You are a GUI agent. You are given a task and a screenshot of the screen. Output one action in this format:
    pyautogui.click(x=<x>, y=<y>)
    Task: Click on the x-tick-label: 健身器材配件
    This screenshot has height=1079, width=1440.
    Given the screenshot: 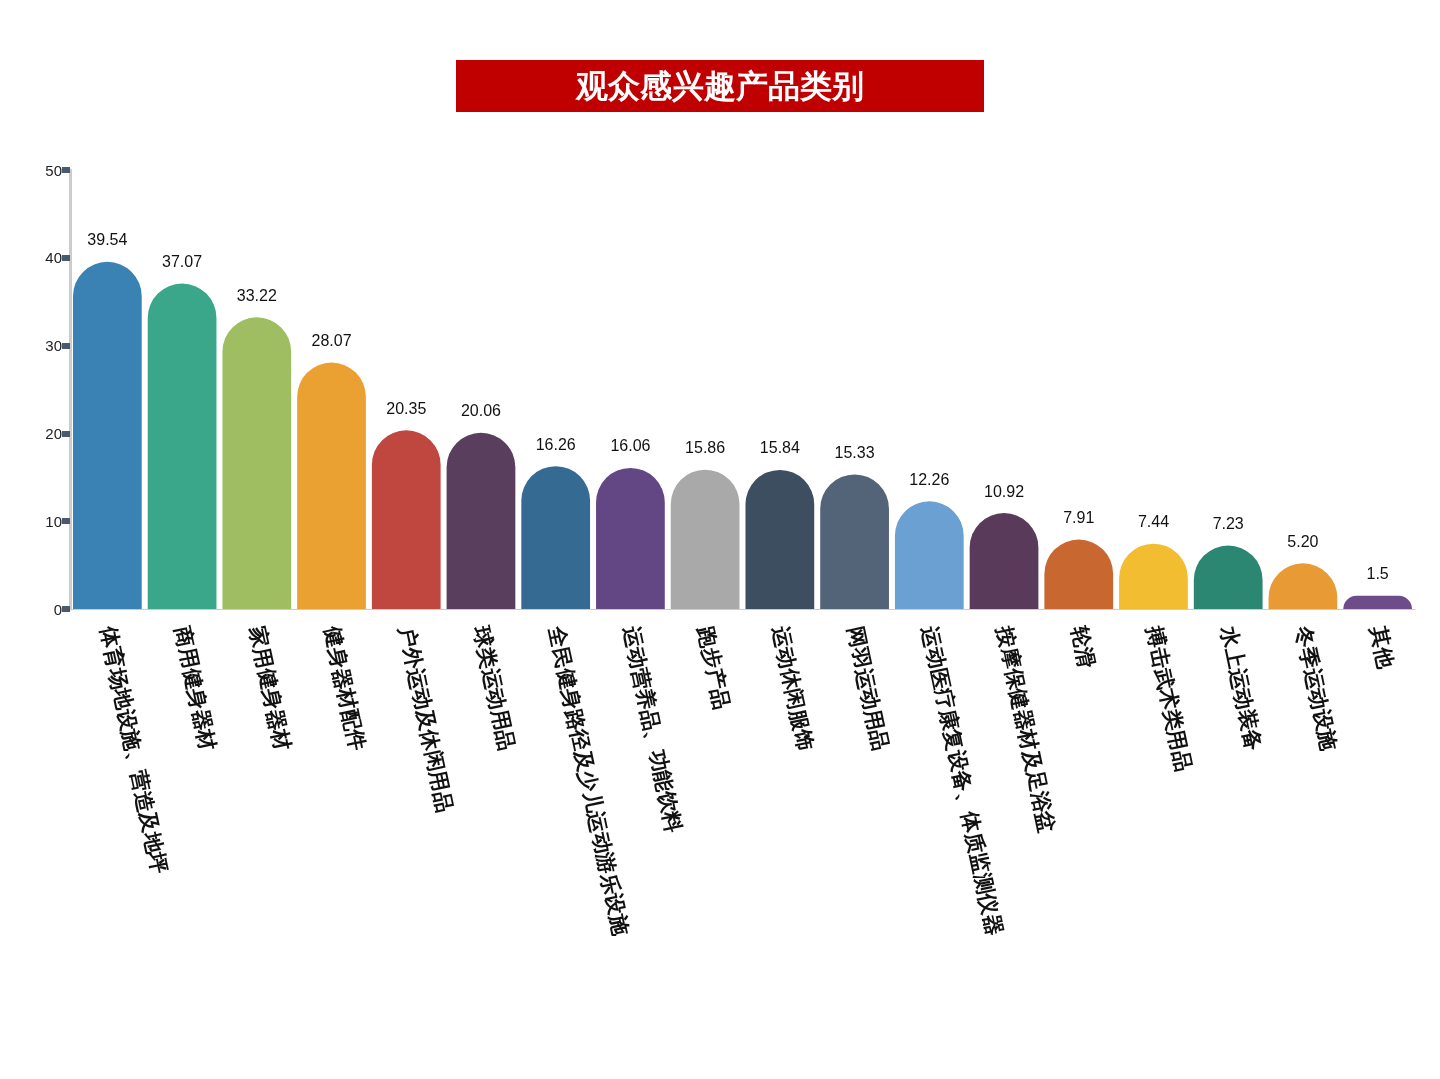 What is the action you would take?
    pyautogui.click(x=344, y=688)
    